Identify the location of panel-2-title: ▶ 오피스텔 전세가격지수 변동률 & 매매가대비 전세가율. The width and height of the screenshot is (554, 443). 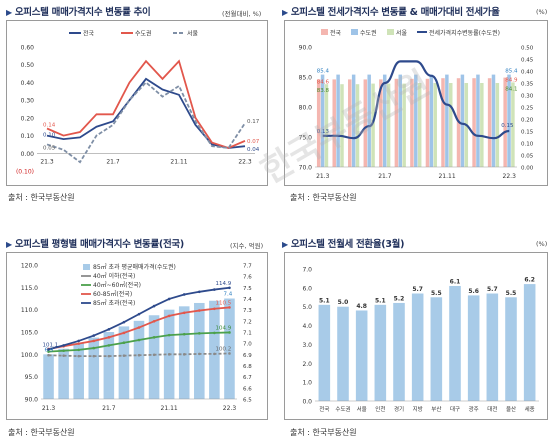
(391, 11).